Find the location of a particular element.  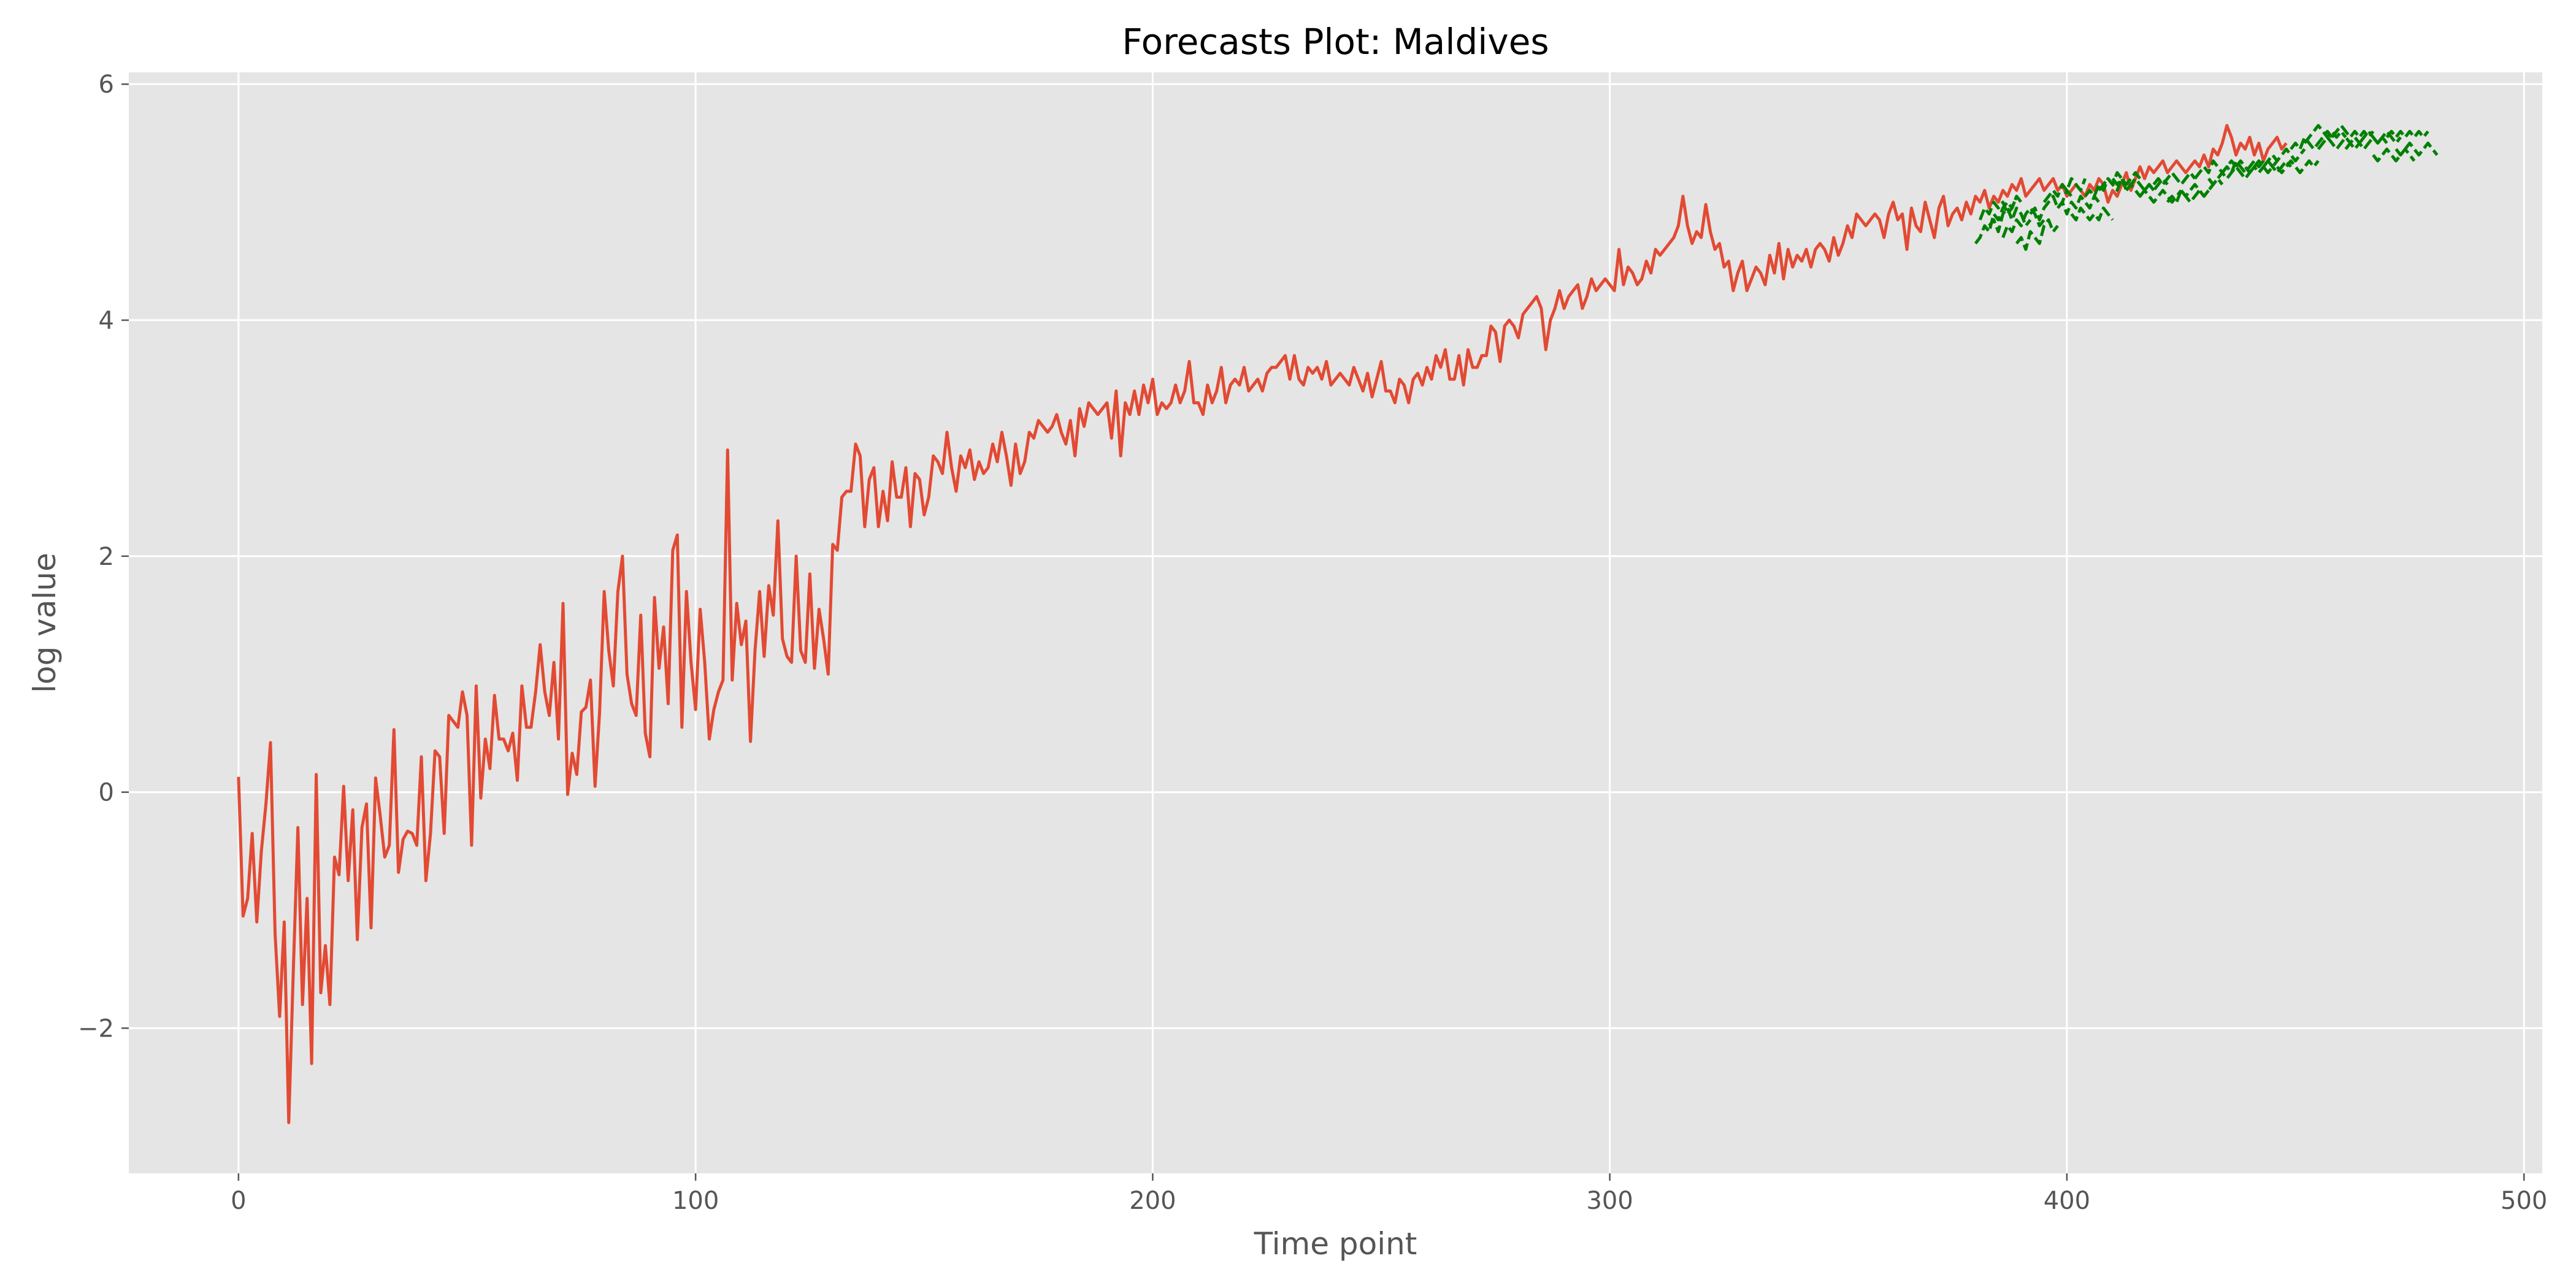

x-tick-label: 0 is located at coordinates (238, 1201).